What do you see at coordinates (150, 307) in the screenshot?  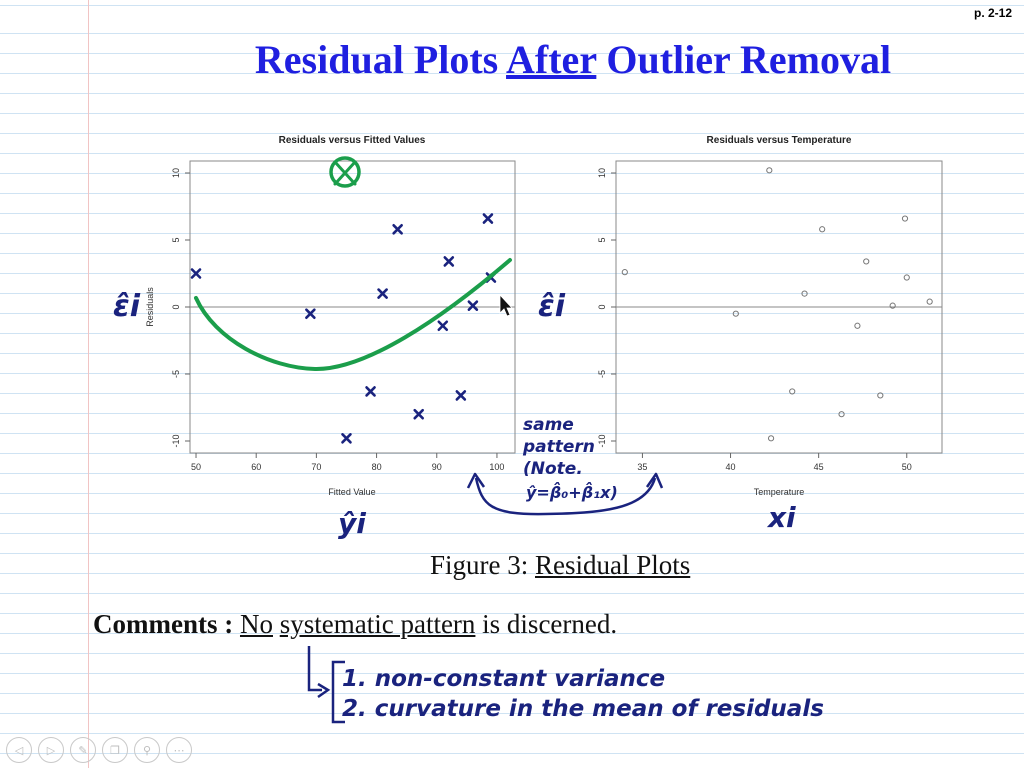 I see `ylabel-fitted: Residuals` at bounding box center [150, 307].